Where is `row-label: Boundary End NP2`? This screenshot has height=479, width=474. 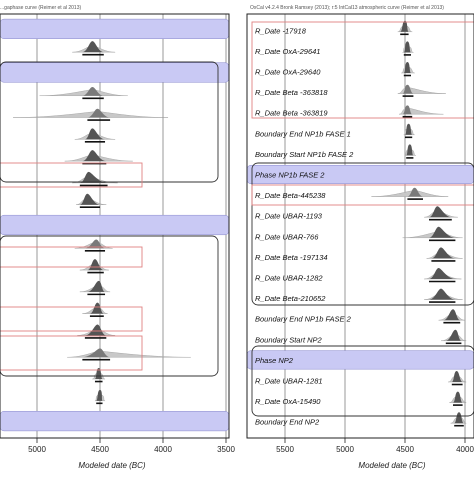 row-label: Boundary End NP2 is located at coordinates (287, 422).